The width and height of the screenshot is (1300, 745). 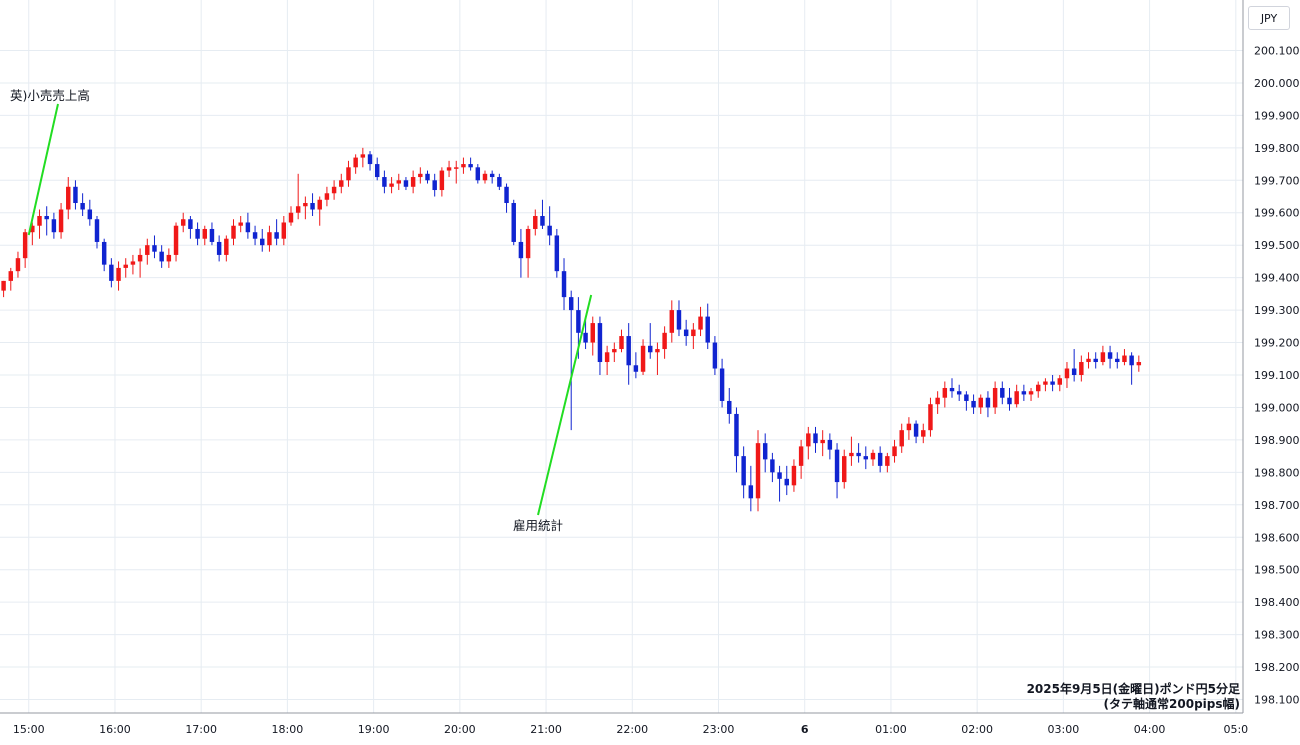 I want to click on price-tick-label: 198.400, so click(x=1277, y=602).